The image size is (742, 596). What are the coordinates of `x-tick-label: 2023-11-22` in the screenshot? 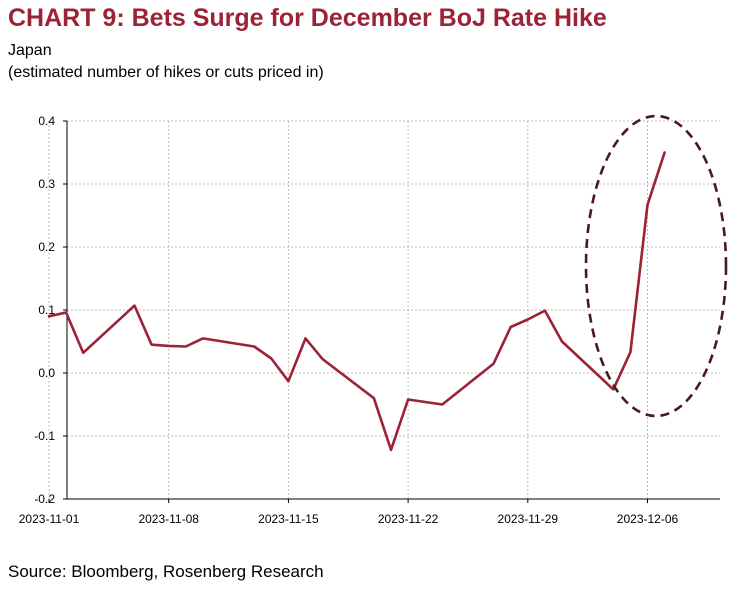 It's located at (408, 519).